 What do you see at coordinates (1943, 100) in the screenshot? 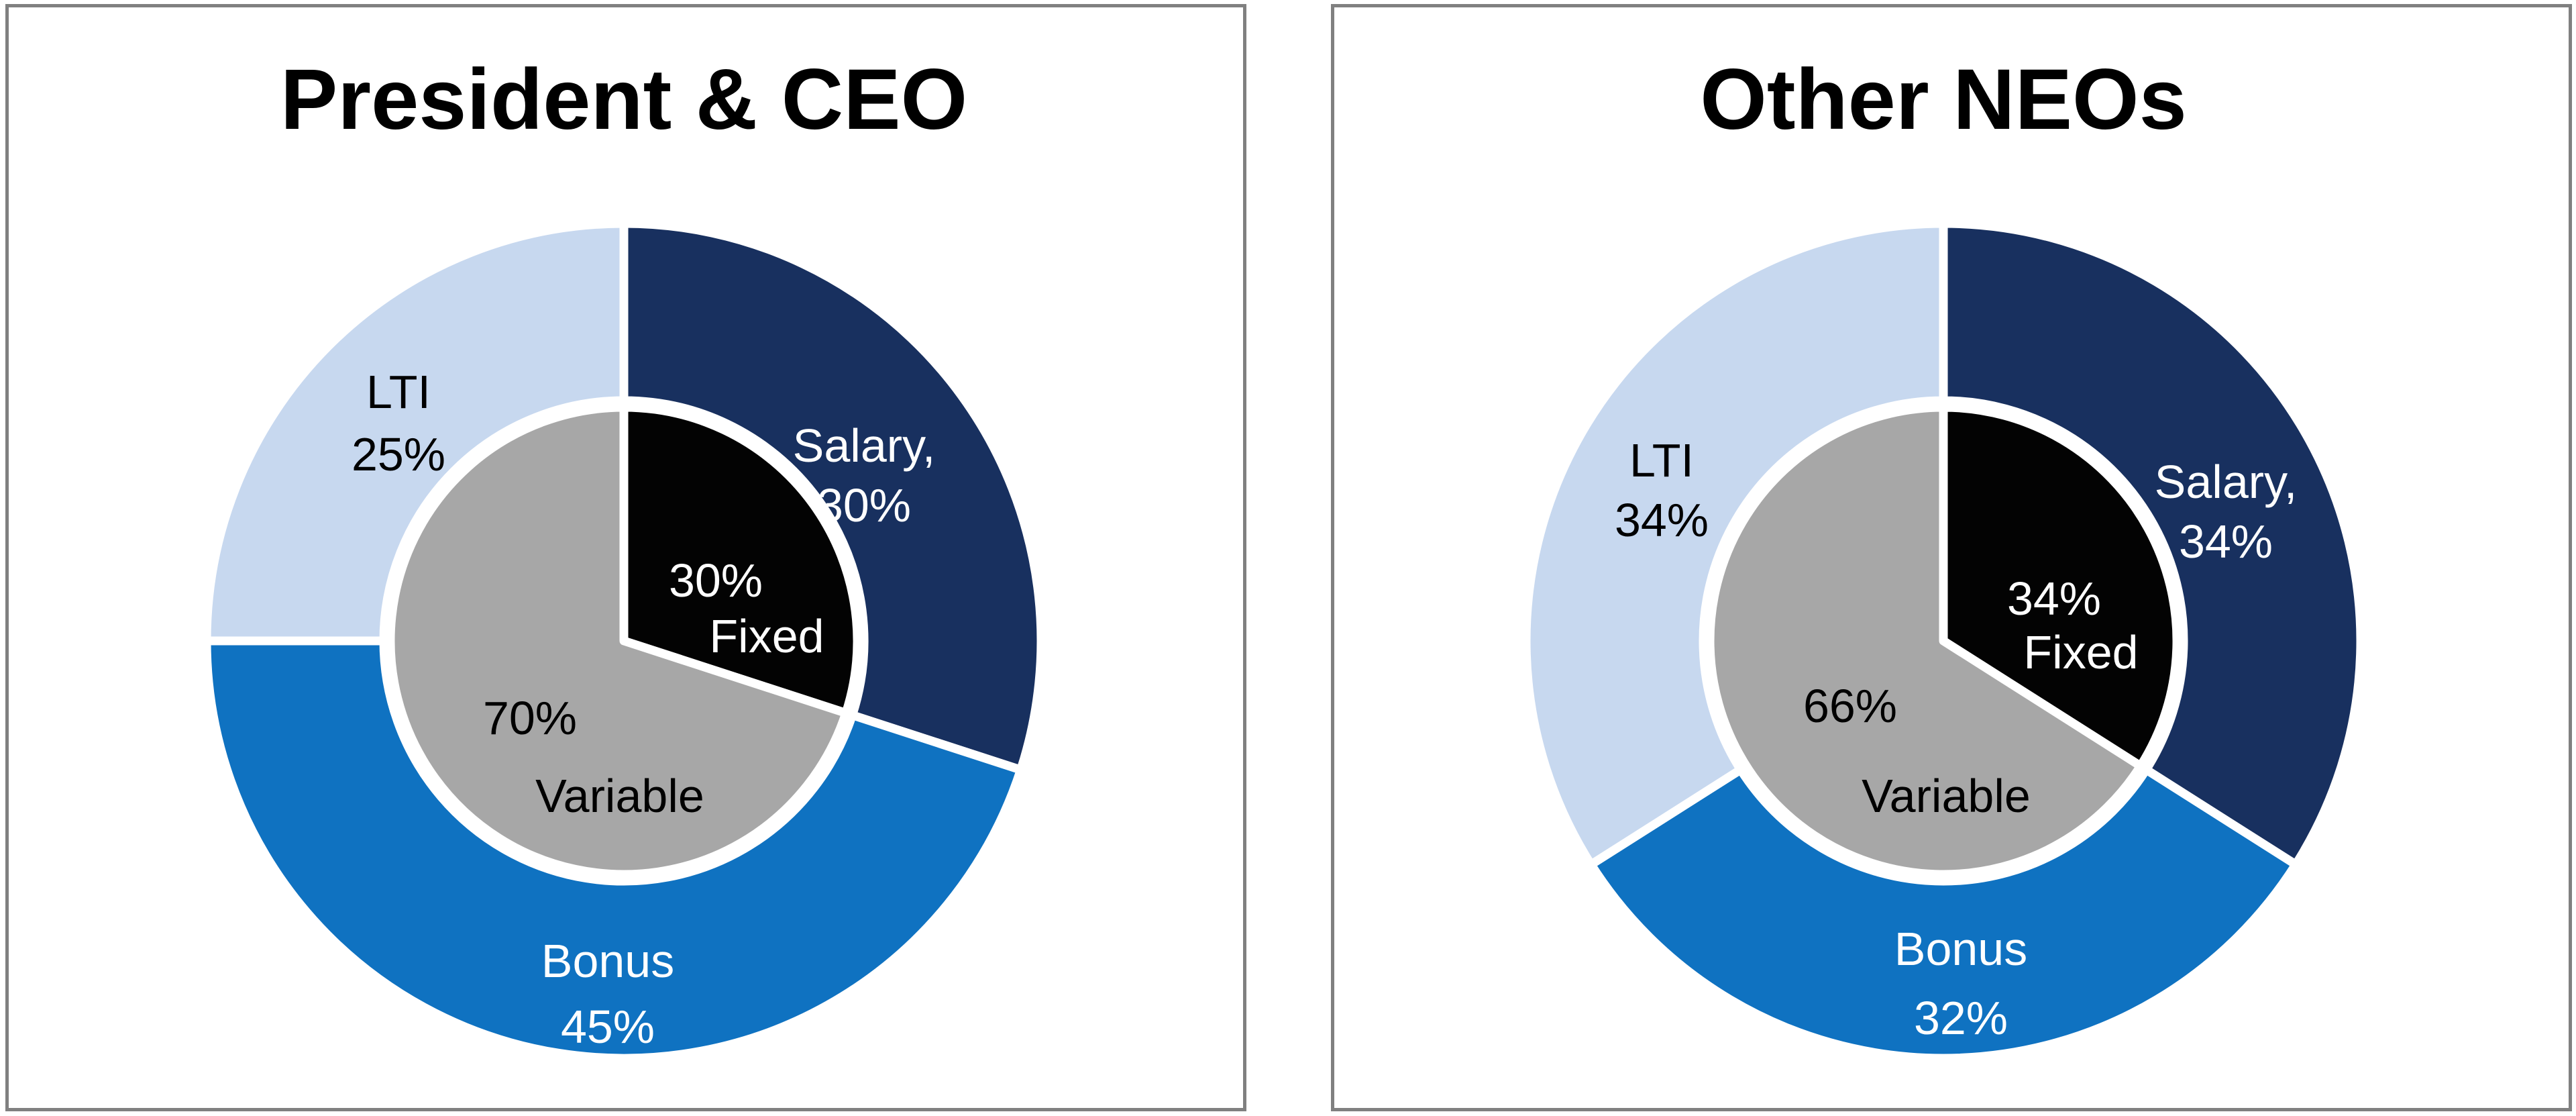
I see `chart-title-other-neos: Other NEOs` at bounding box center [1943, 100].